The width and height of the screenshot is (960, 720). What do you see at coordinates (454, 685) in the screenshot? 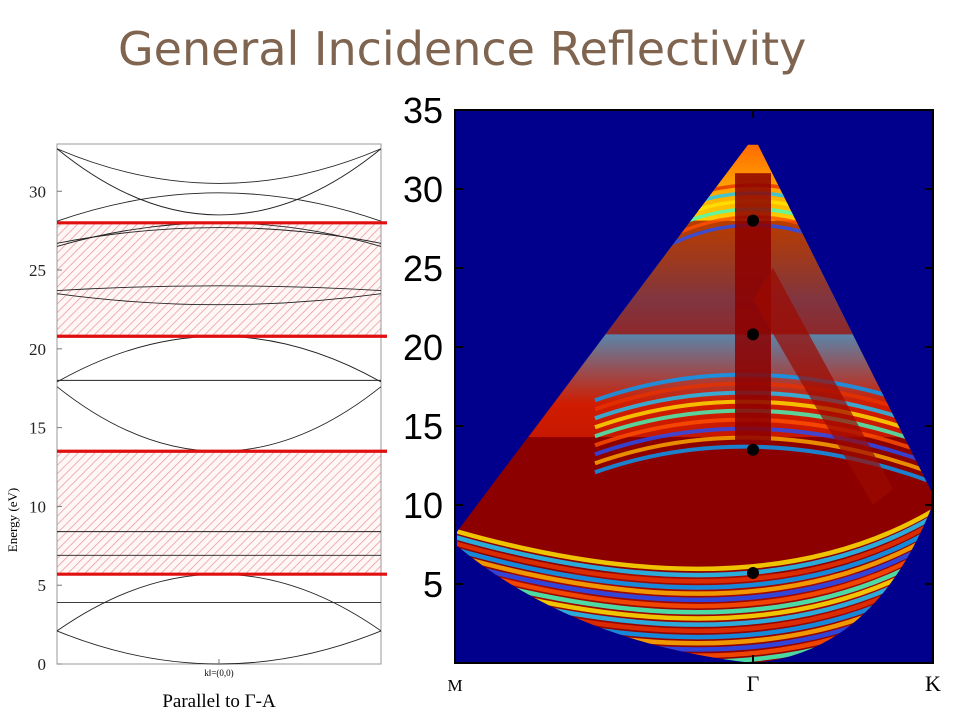
I see `x-tick-label: M` at bounding box center [454, 685].